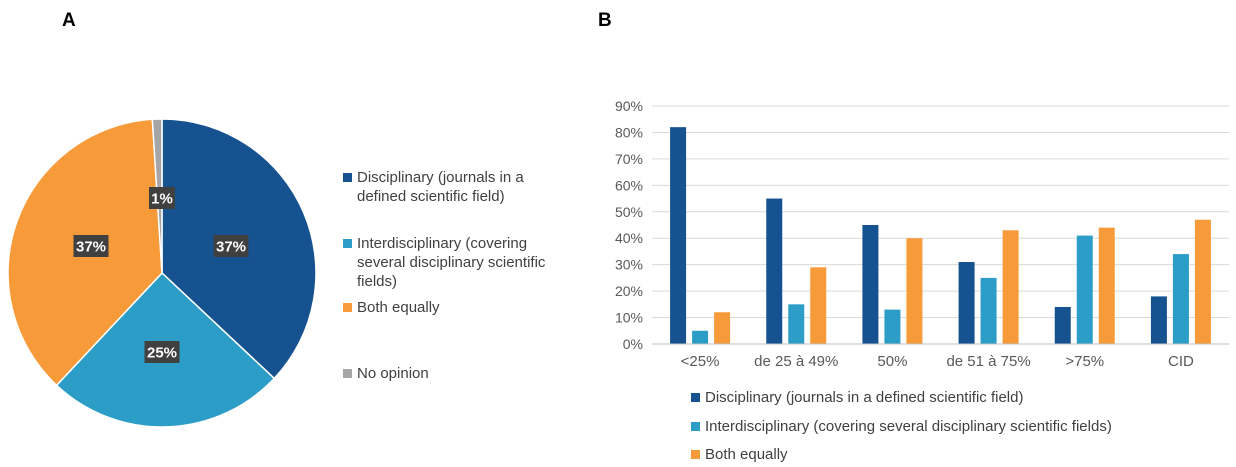 The height and width of the screenshot is (467, 1236). I want to click on pie-data-label-disciplinary: 37%, so click(231, 247).